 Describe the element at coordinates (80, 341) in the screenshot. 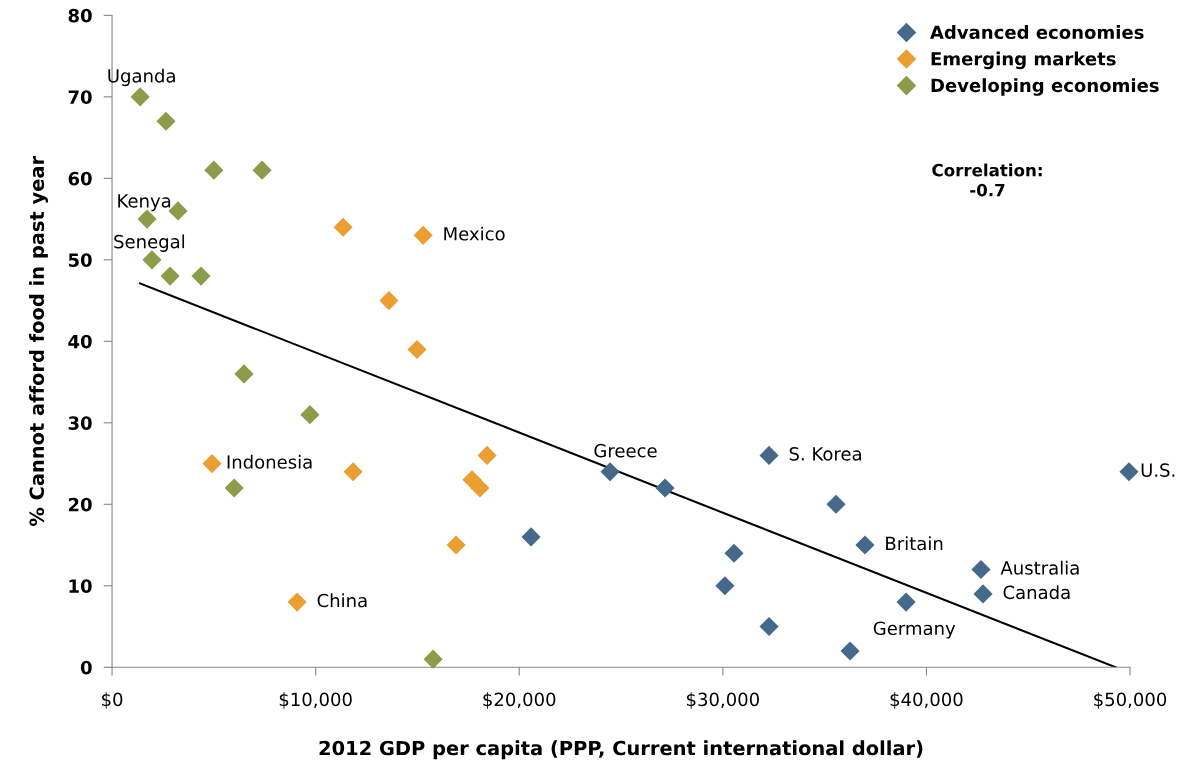

I see `y-tick-label: 40` at that location.